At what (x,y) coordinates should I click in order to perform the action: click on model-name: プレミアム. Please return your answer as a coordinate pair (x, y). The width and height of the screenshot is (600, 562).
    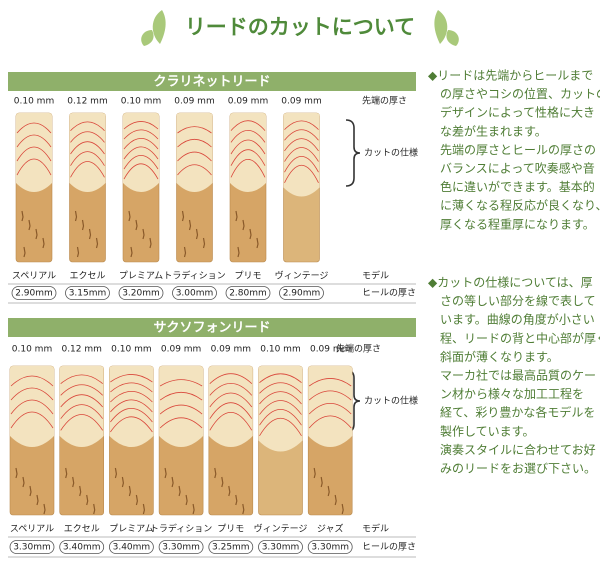
    Looking at the image, I should click on (141, 276).